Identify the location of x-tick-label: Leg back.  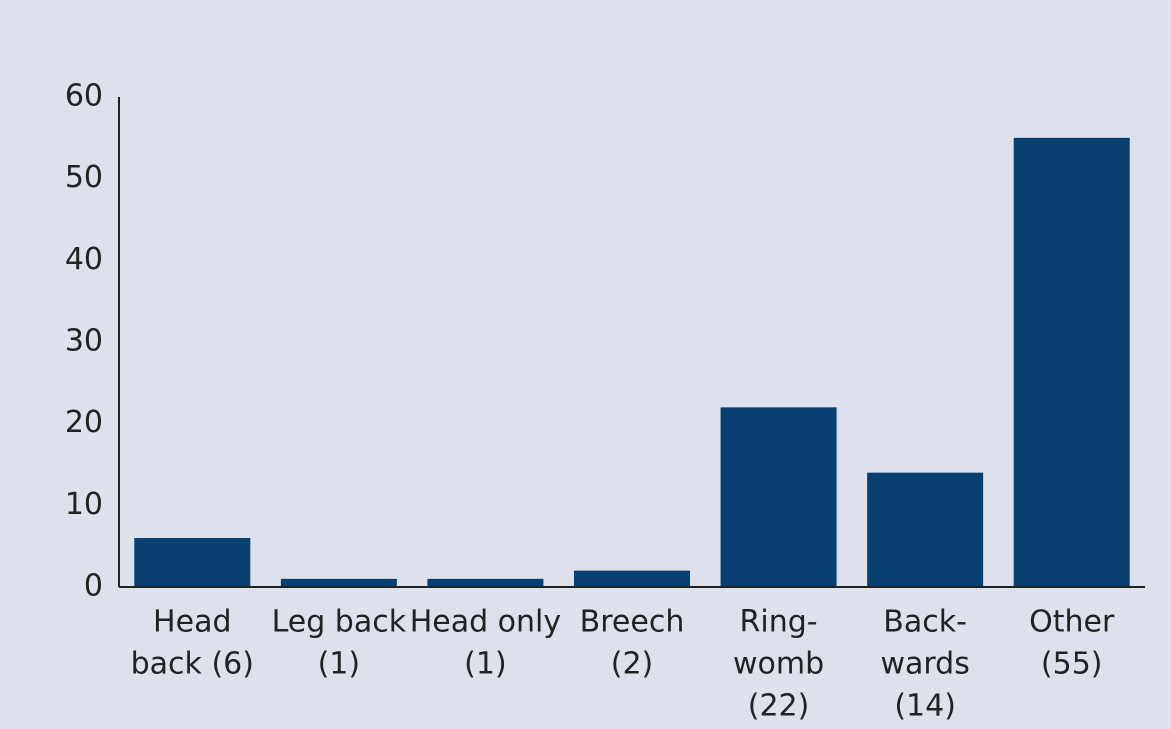
(339, 622).